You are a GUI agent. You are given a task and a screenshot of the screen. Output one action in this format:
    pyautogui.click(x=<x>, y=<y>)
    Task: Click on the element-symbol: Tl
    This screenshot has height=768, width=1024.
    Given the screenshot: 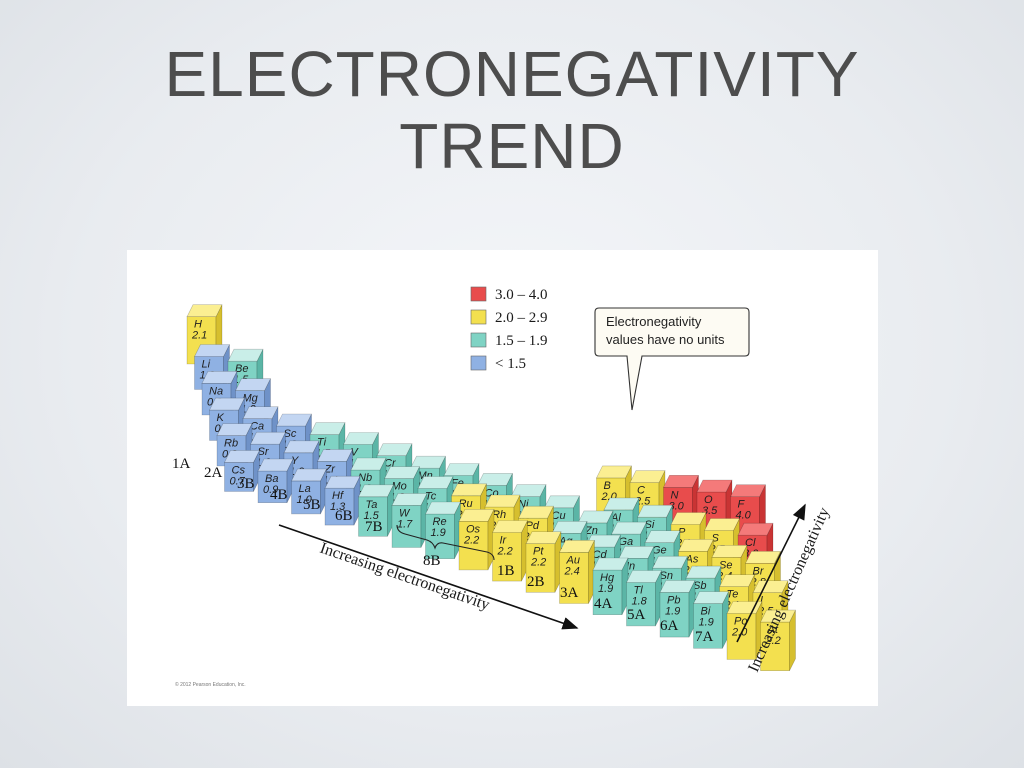 What is the action you would take?
    pyautogui.click(x=639, y=591)
    